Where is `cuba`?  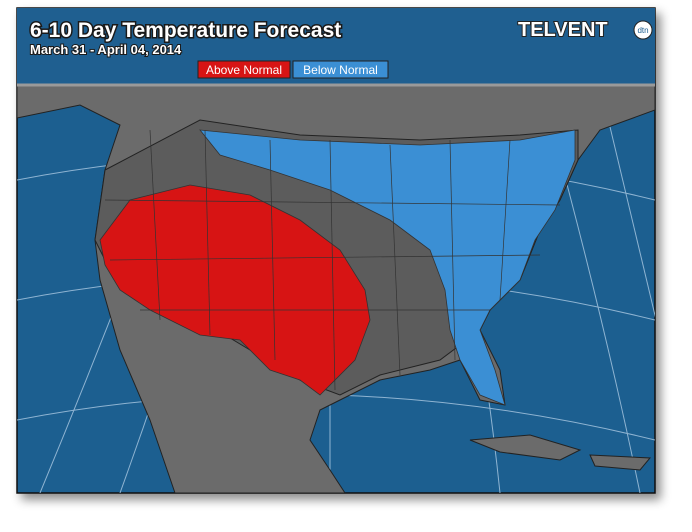
cuba is located at coordinates (525, 447).